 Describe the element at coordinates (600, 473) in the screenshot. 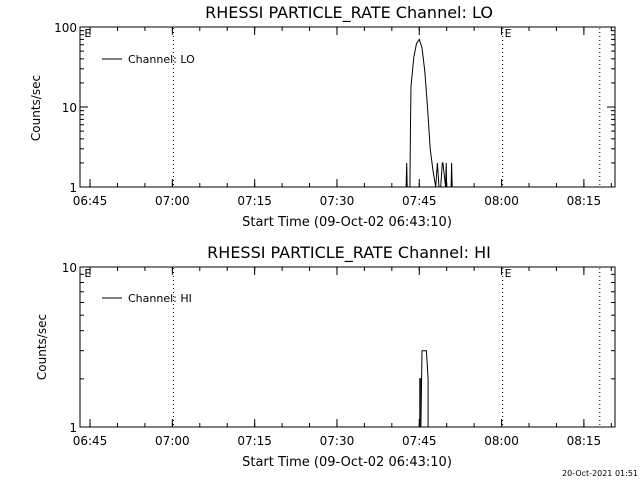

I see `footer-timestamp: 20-Oct-2021 01:51` at that location.